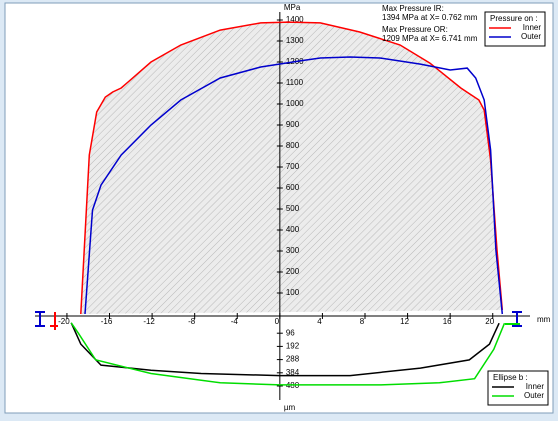  Describe the element at coordinates (290, 407) in the screenshot. I see `y-axis-label: µm` at that location.